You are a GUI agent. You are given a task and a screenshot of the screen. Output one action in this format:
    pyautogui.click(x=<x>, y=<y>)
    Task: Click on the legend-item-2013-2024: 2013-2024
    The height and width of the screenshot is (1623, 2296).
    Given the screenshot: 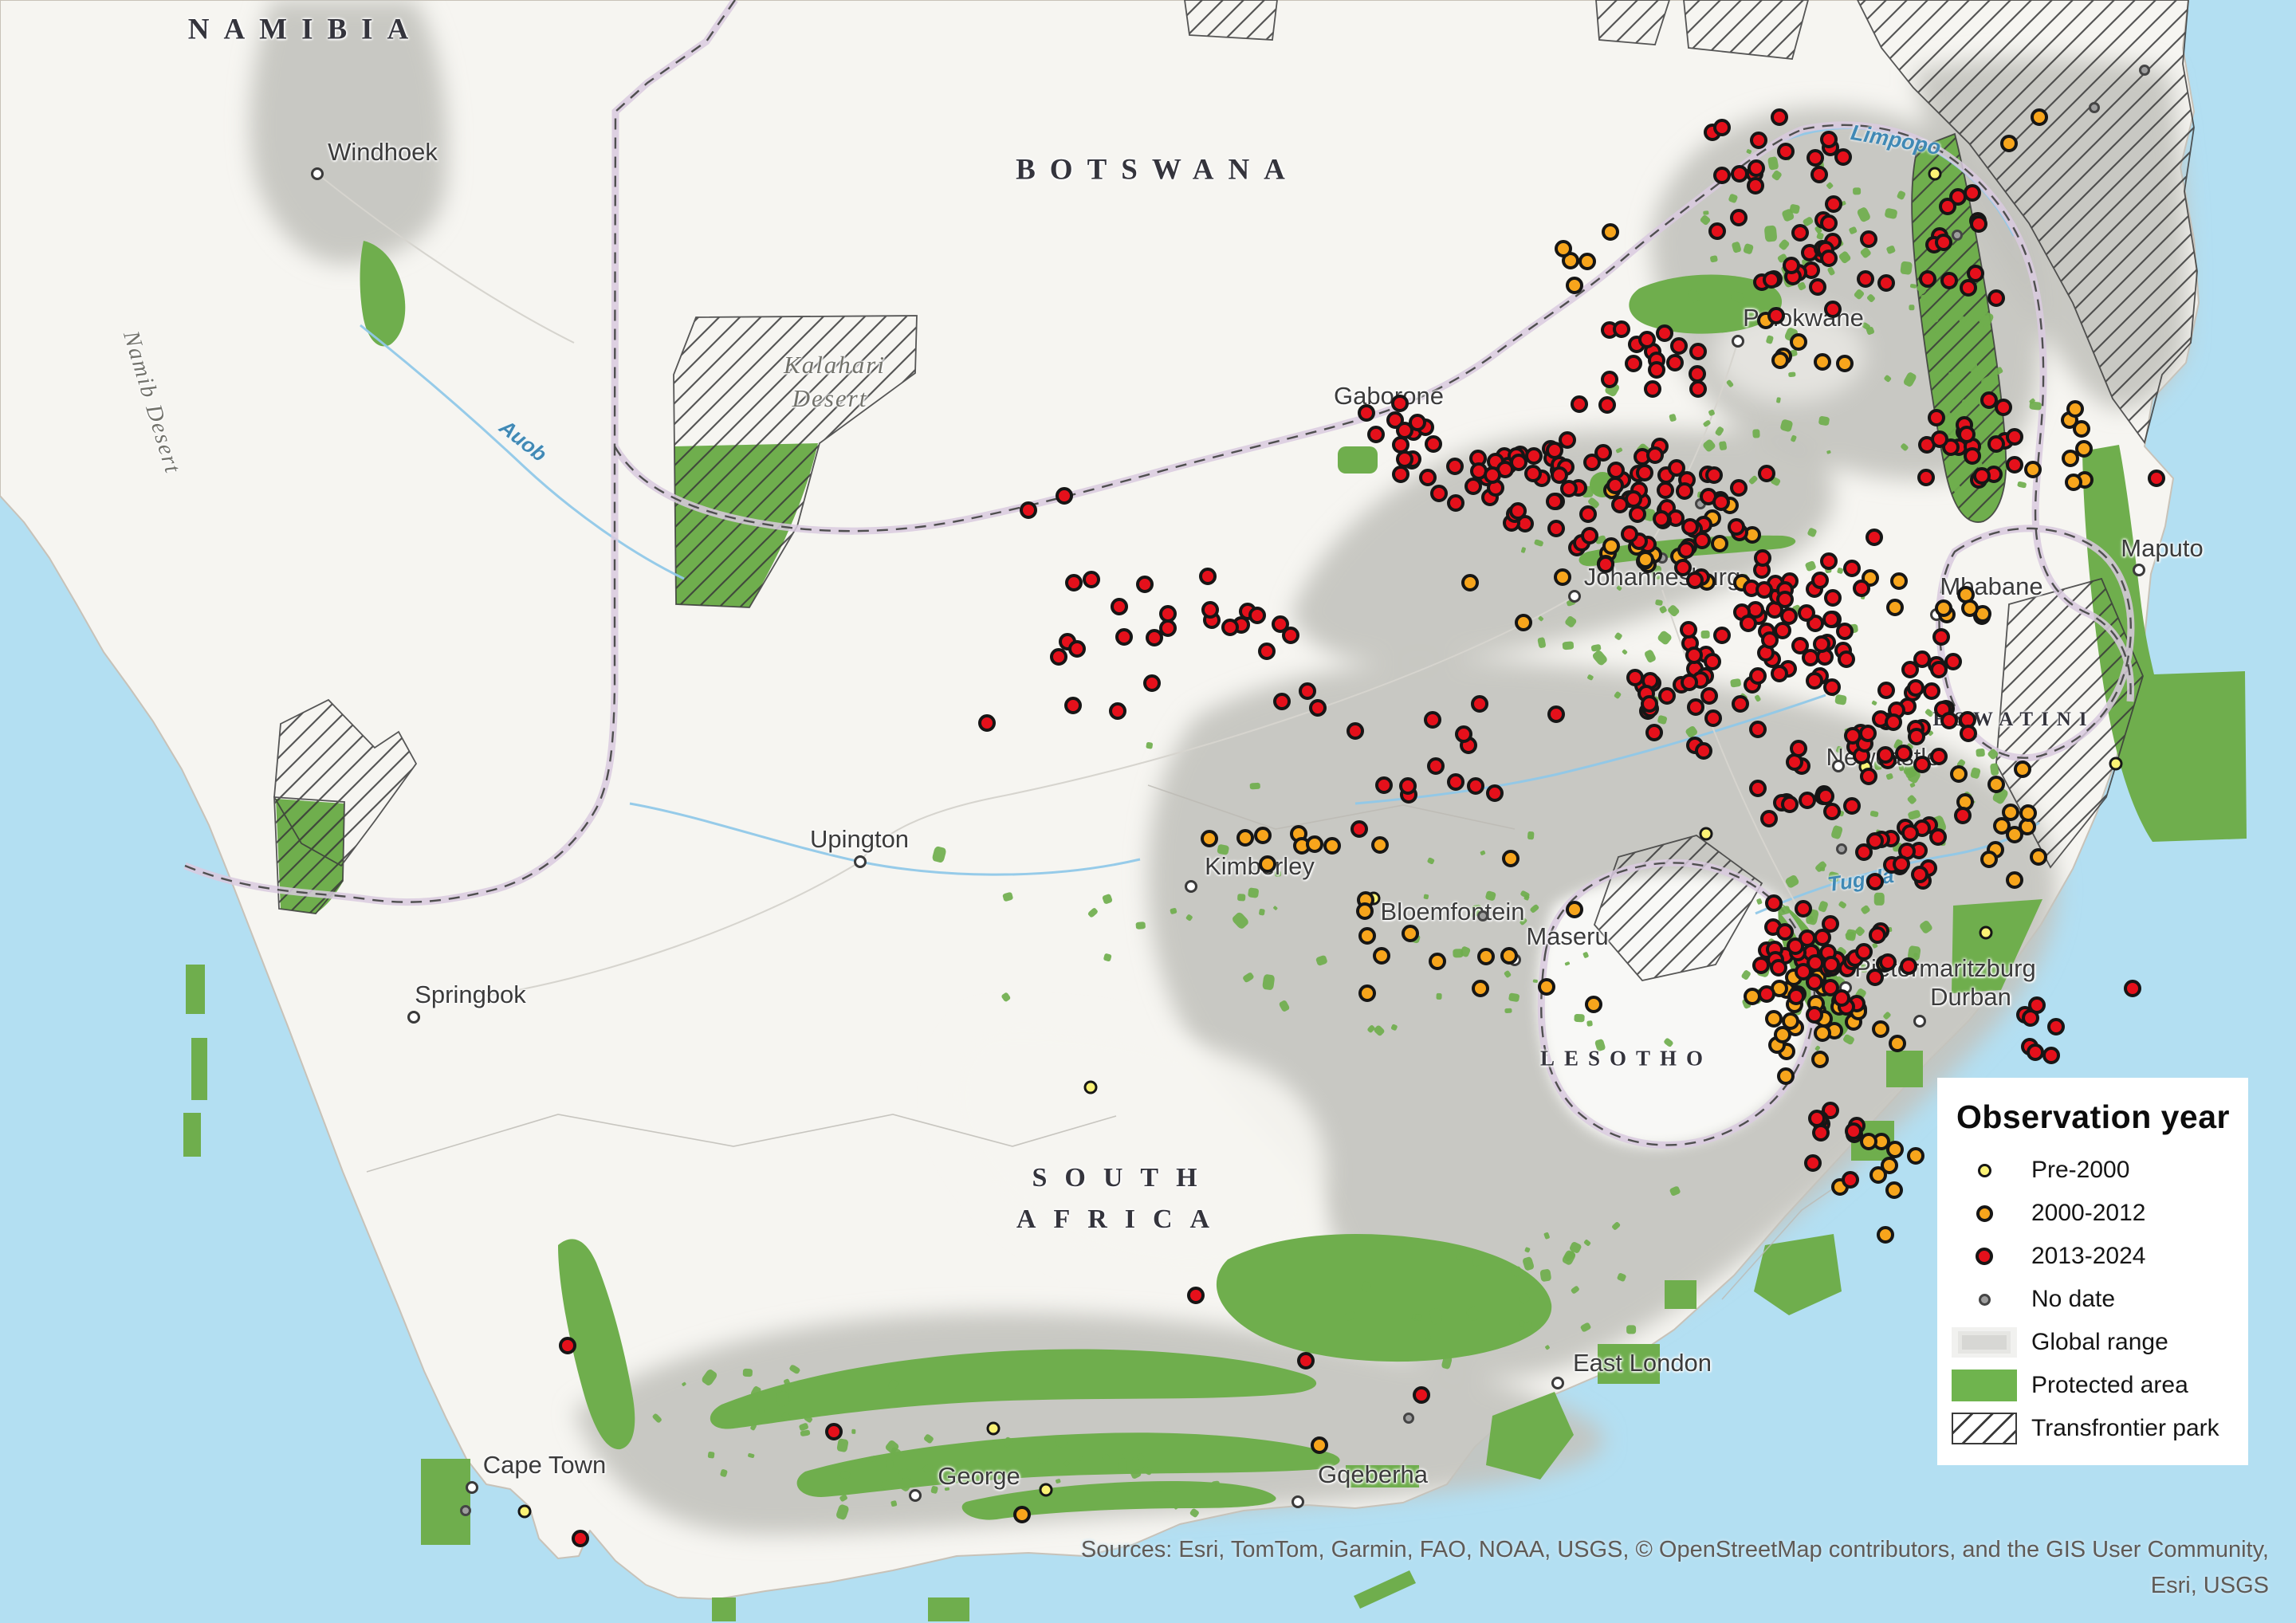 What is the action you would take?
    pyautogui.click(x=2092, y=1256)
    